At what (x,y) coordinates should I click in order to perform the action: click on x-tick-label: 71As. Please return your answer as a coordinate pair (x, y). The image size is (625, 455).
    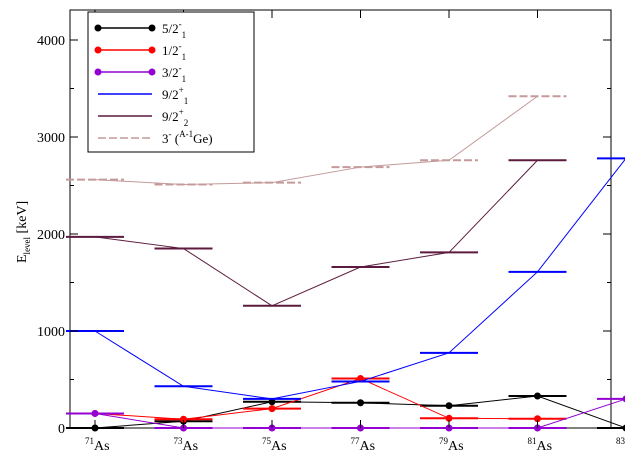
    Looking at the image, I should click on (97, 445).